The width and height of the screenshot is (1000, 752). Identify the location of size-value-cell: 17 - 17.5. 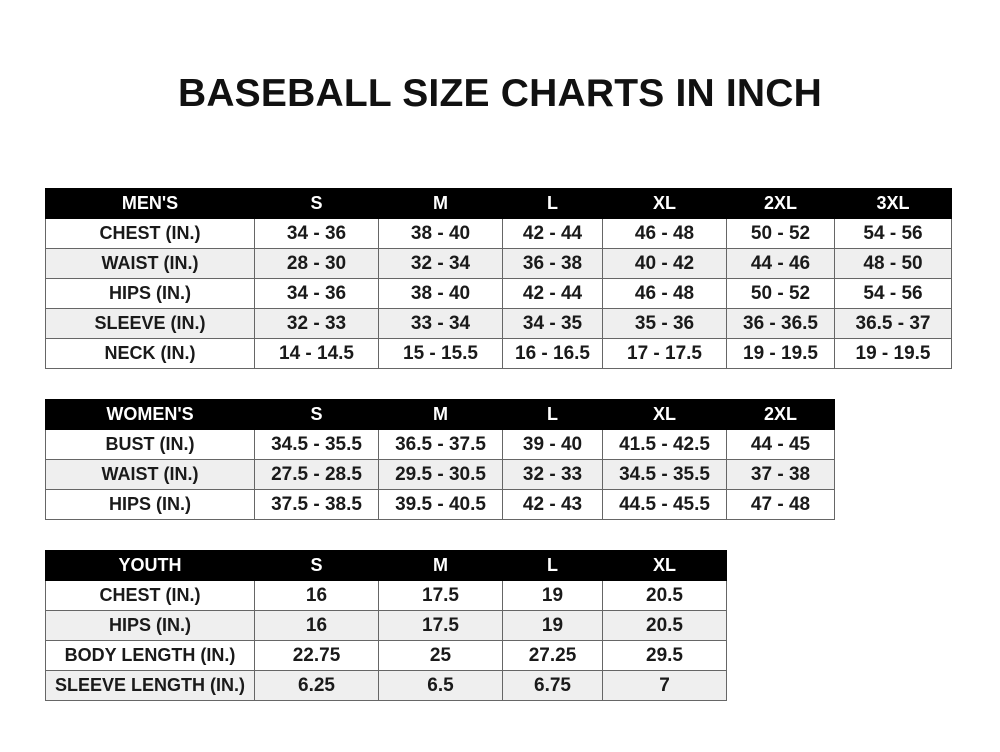
(664, 353).